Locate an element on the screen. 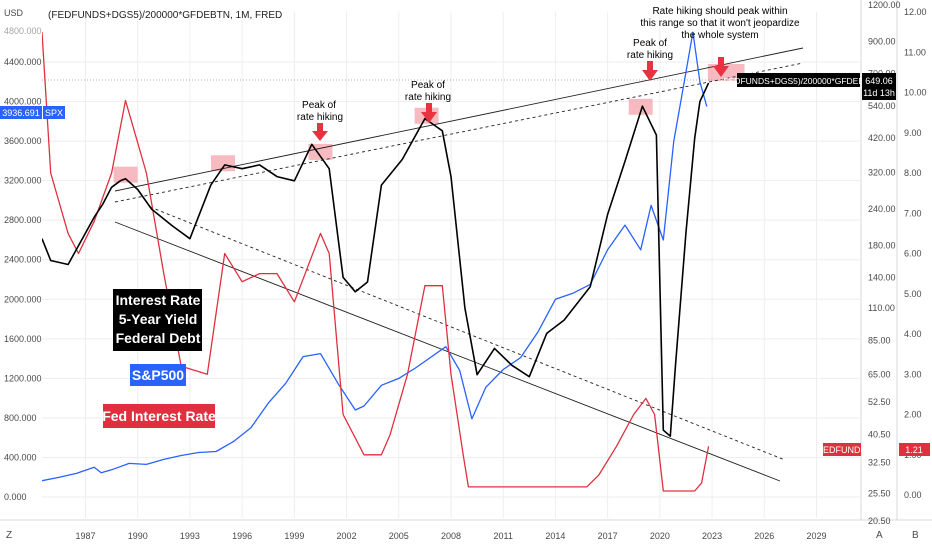 This screenshot has width=932, height=550. legend-black-box-bg is located at coordinates (157, 320).